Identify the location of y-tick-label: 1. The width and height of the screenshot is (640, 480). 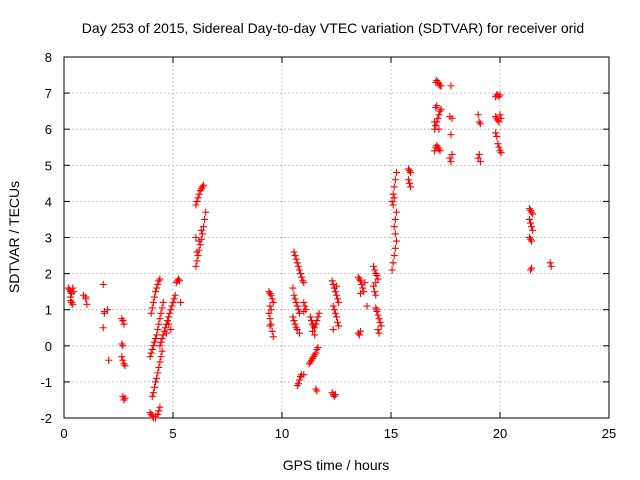
(48, 310).